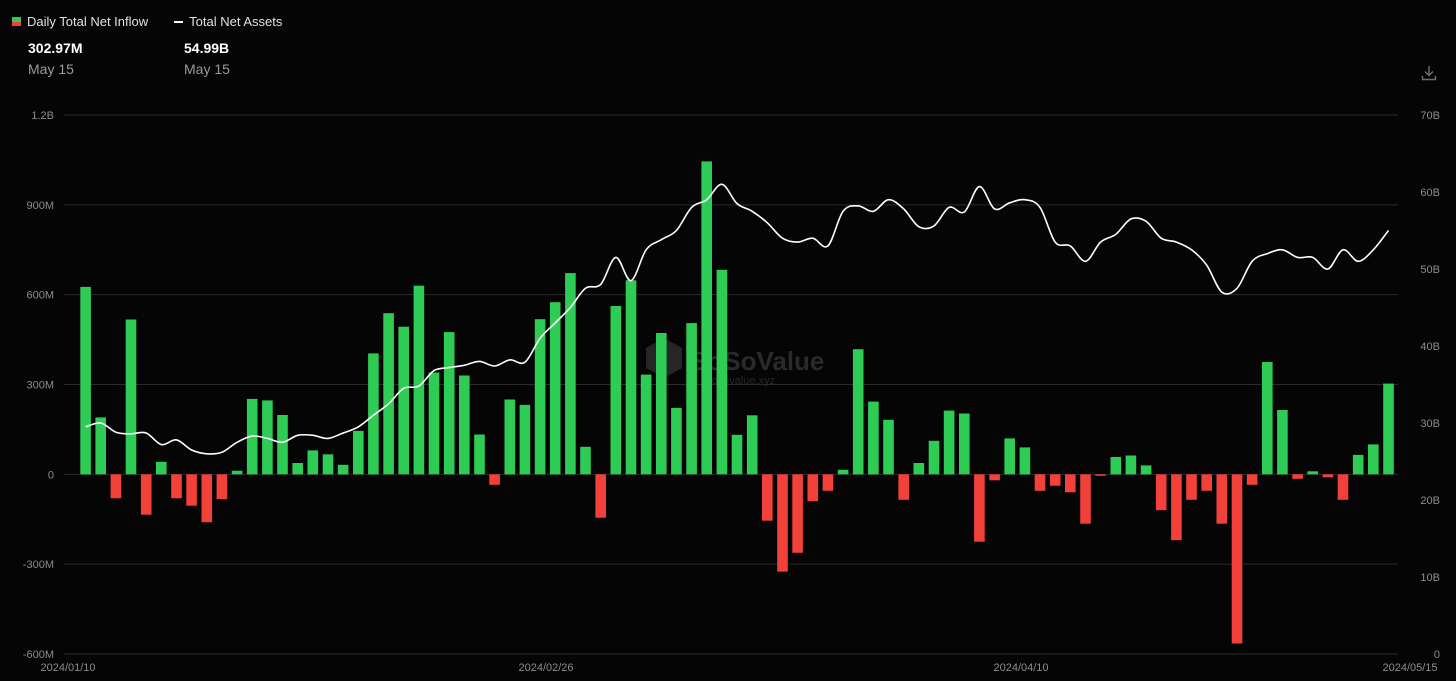  I want to click on legend-item-assets: Total Net Assets, so click(228, 21).